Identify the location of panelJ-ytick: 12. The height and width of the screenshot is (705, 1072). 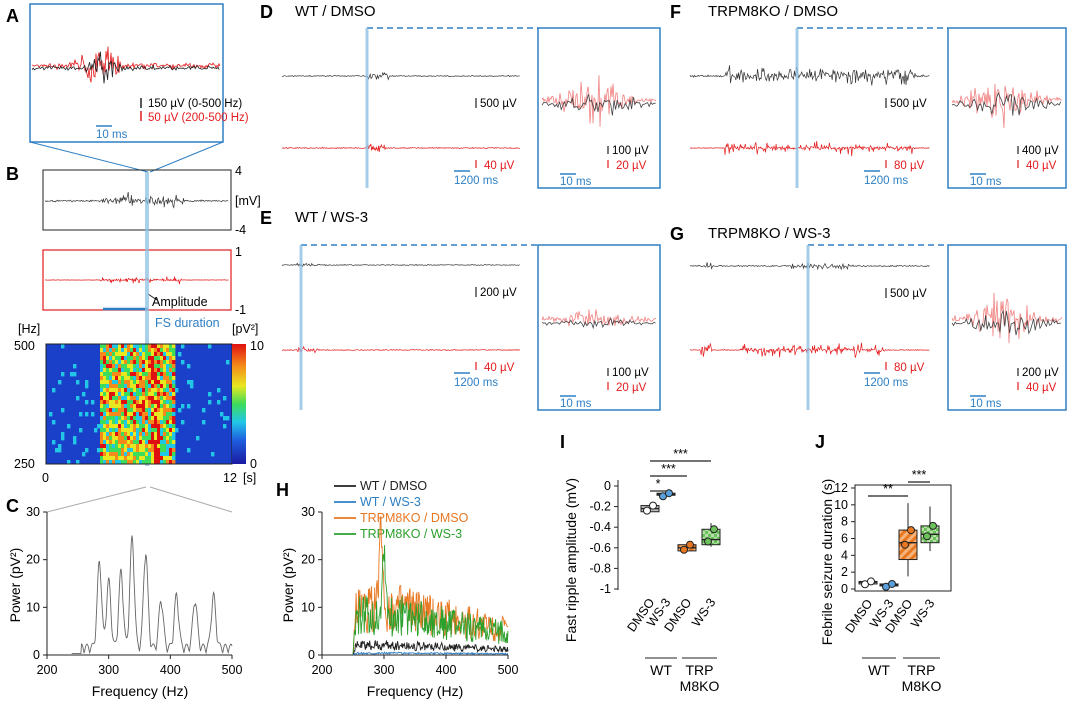
(841, 488).